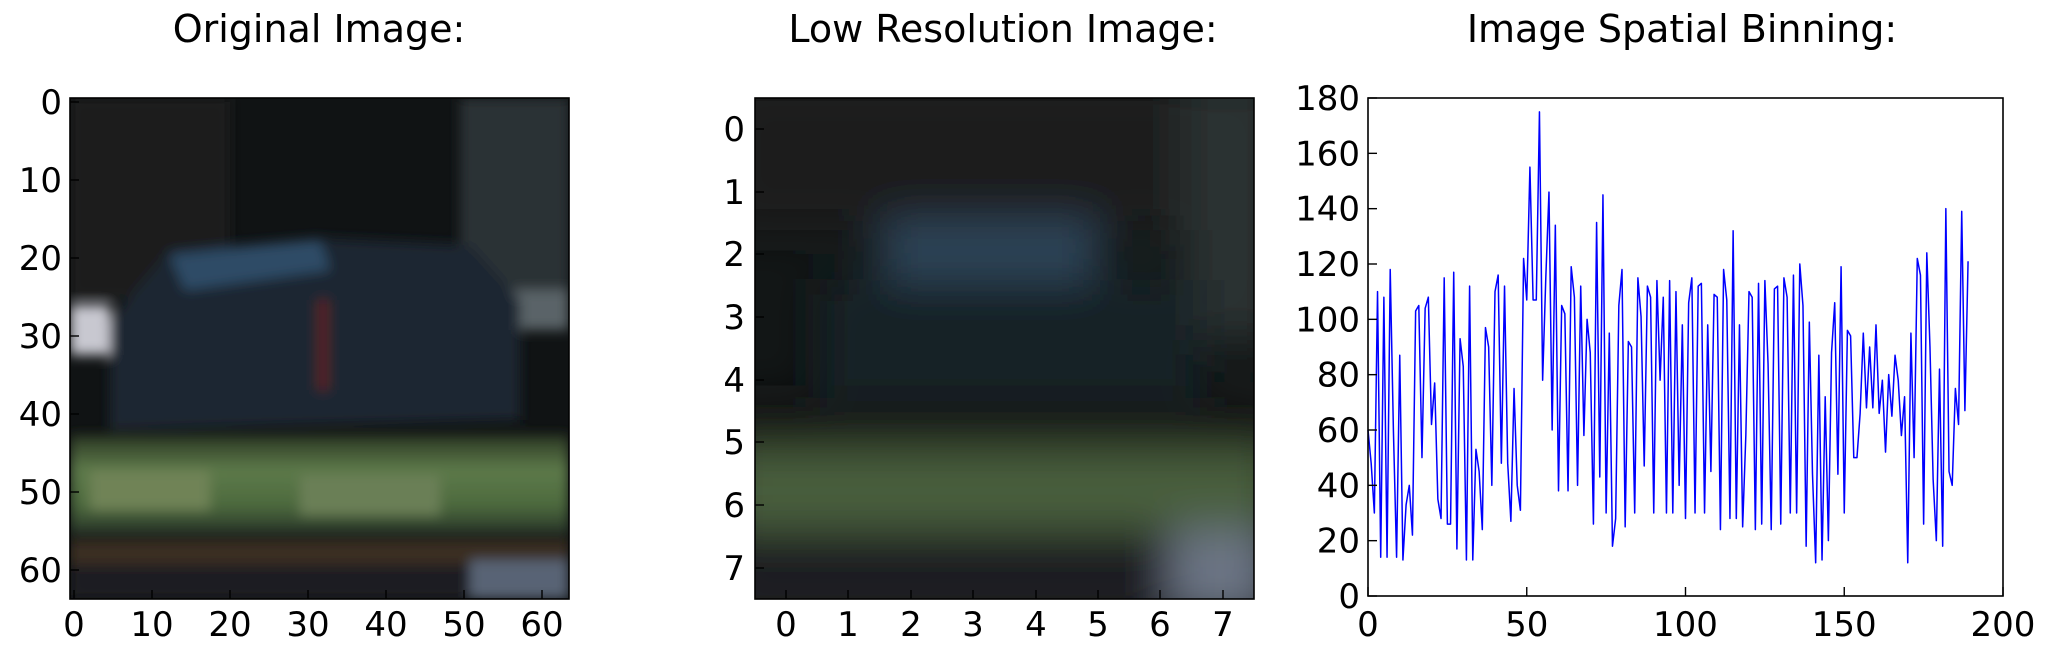  I want to click on x-tick-label: 60, so click(541, 625).